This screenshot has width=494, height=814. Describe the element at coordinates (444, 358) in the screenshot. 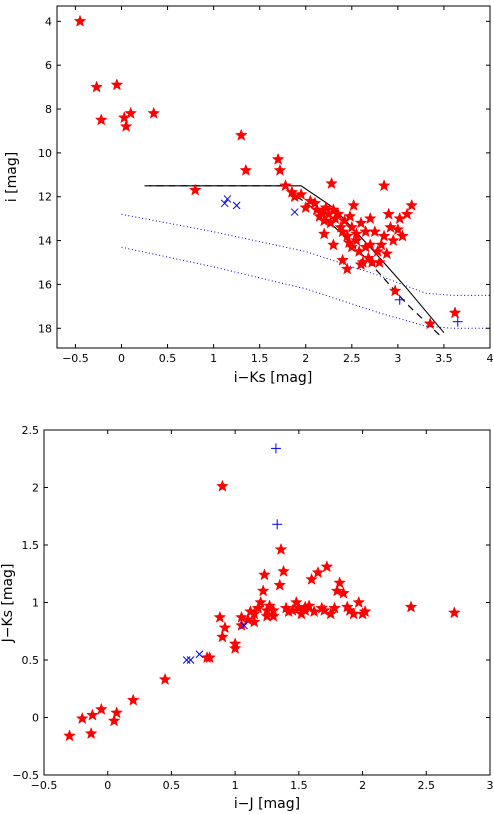

I see `x-tick-label: 3.5` at that location.